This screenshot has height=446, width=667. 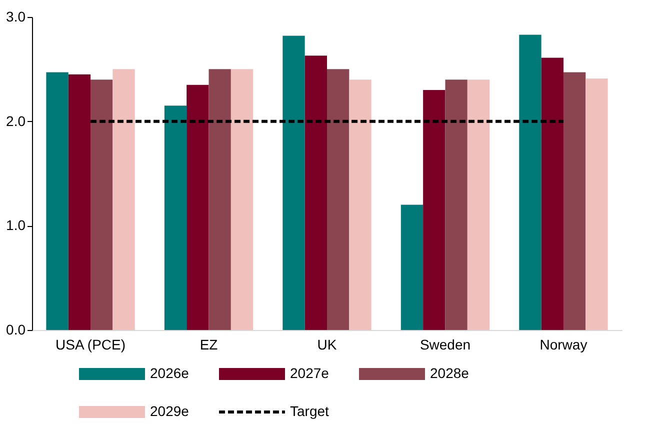 I want to click on legend-label: 2028e, so click(x=450, y=373).